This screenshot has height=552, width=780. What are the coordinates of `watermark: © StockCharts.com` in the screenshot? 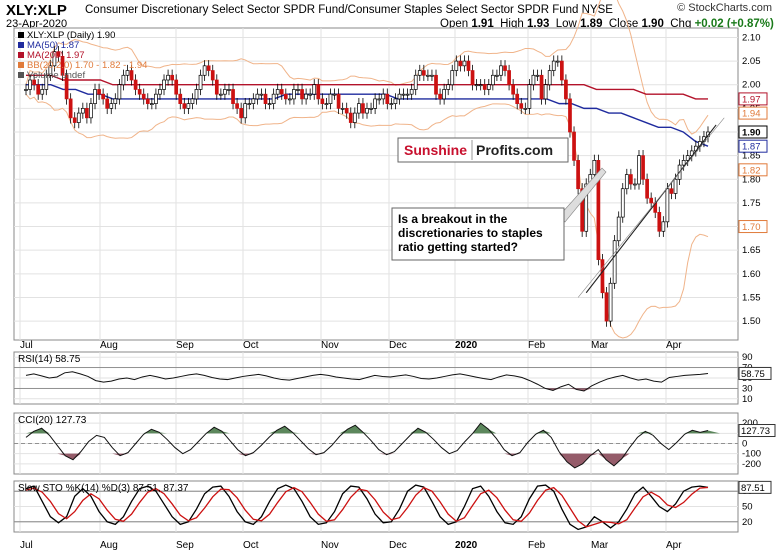 It's located at (724, 8).